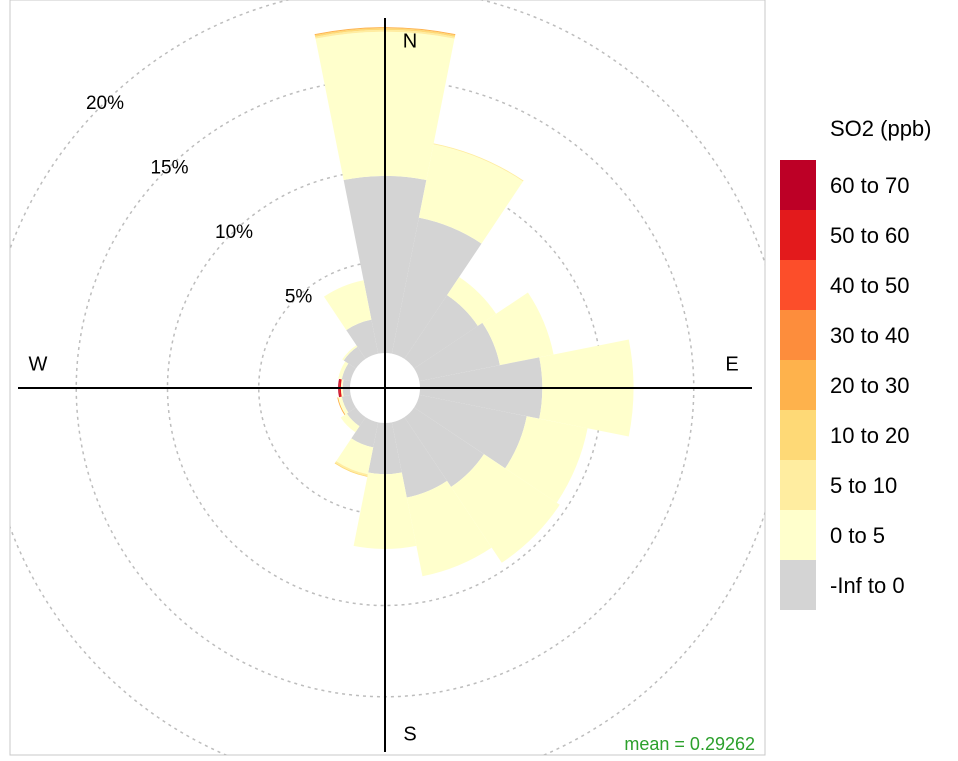  Describe the element at coordinates (410, 41) in the screenshot. I see `direction-label: N` at that location.